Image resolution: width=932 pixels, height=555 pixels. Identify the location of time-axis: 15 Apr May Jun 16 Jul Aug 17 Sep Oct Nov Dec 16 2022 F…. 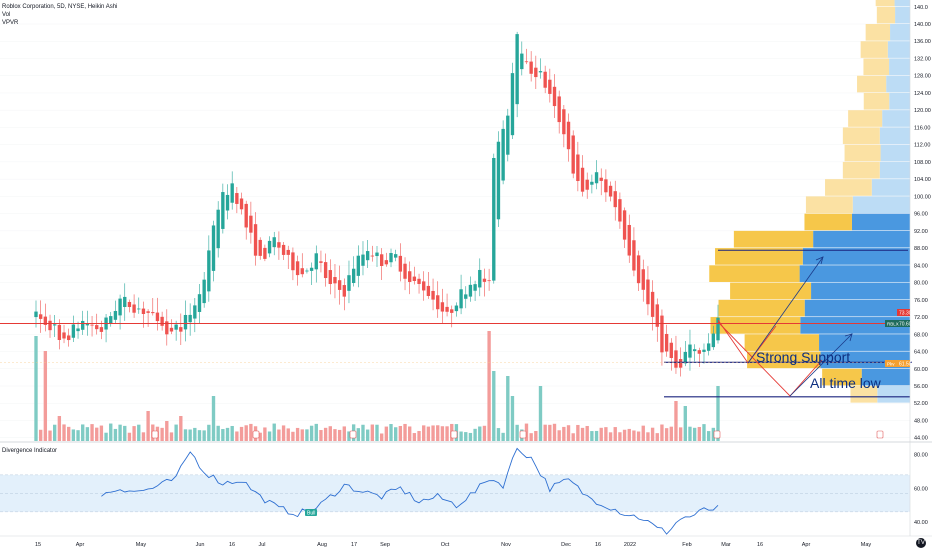
(453, 545).